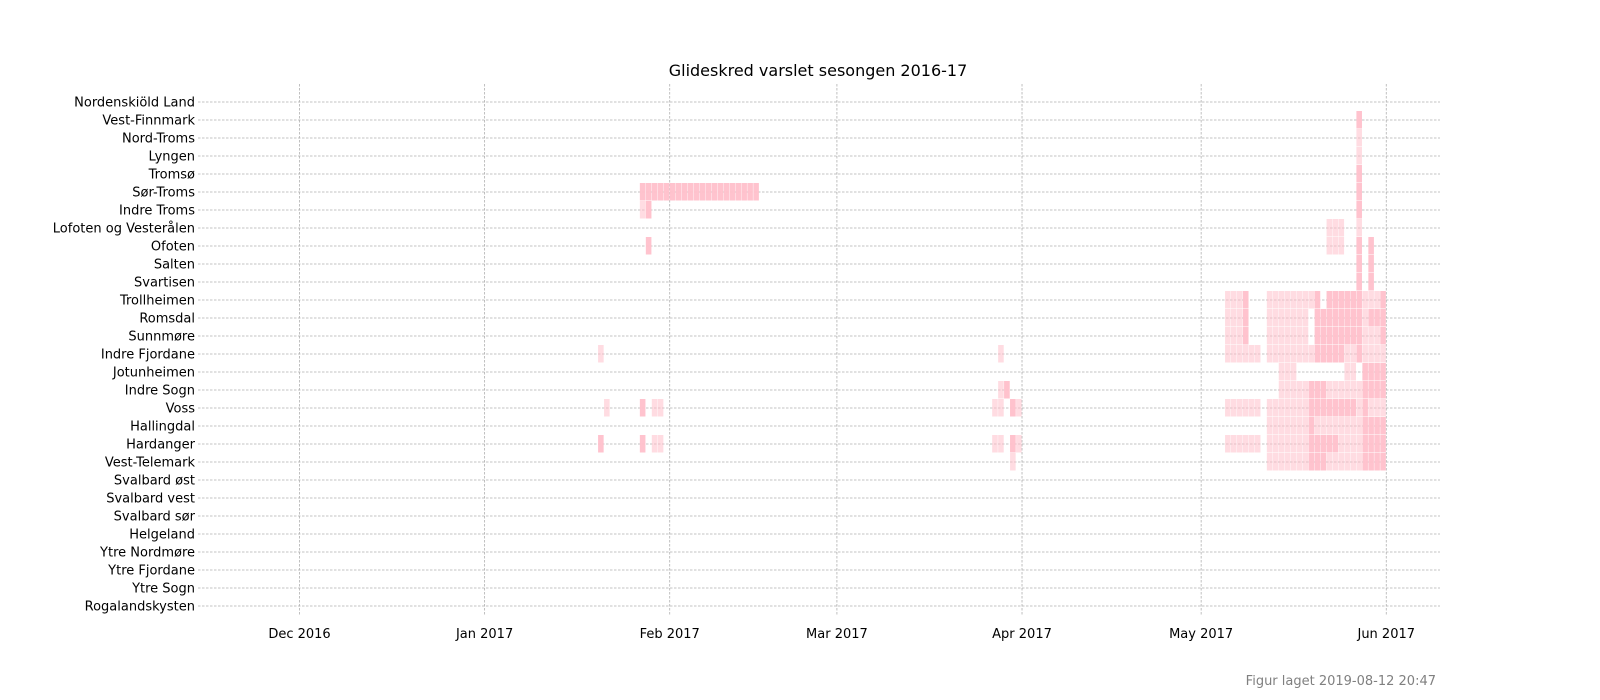 The width and height of the screenshot is (1600, 700). Describe the element at coordinates (164, 283) in the screenshot. I see `y-tick-label: Svartisen` at that location.